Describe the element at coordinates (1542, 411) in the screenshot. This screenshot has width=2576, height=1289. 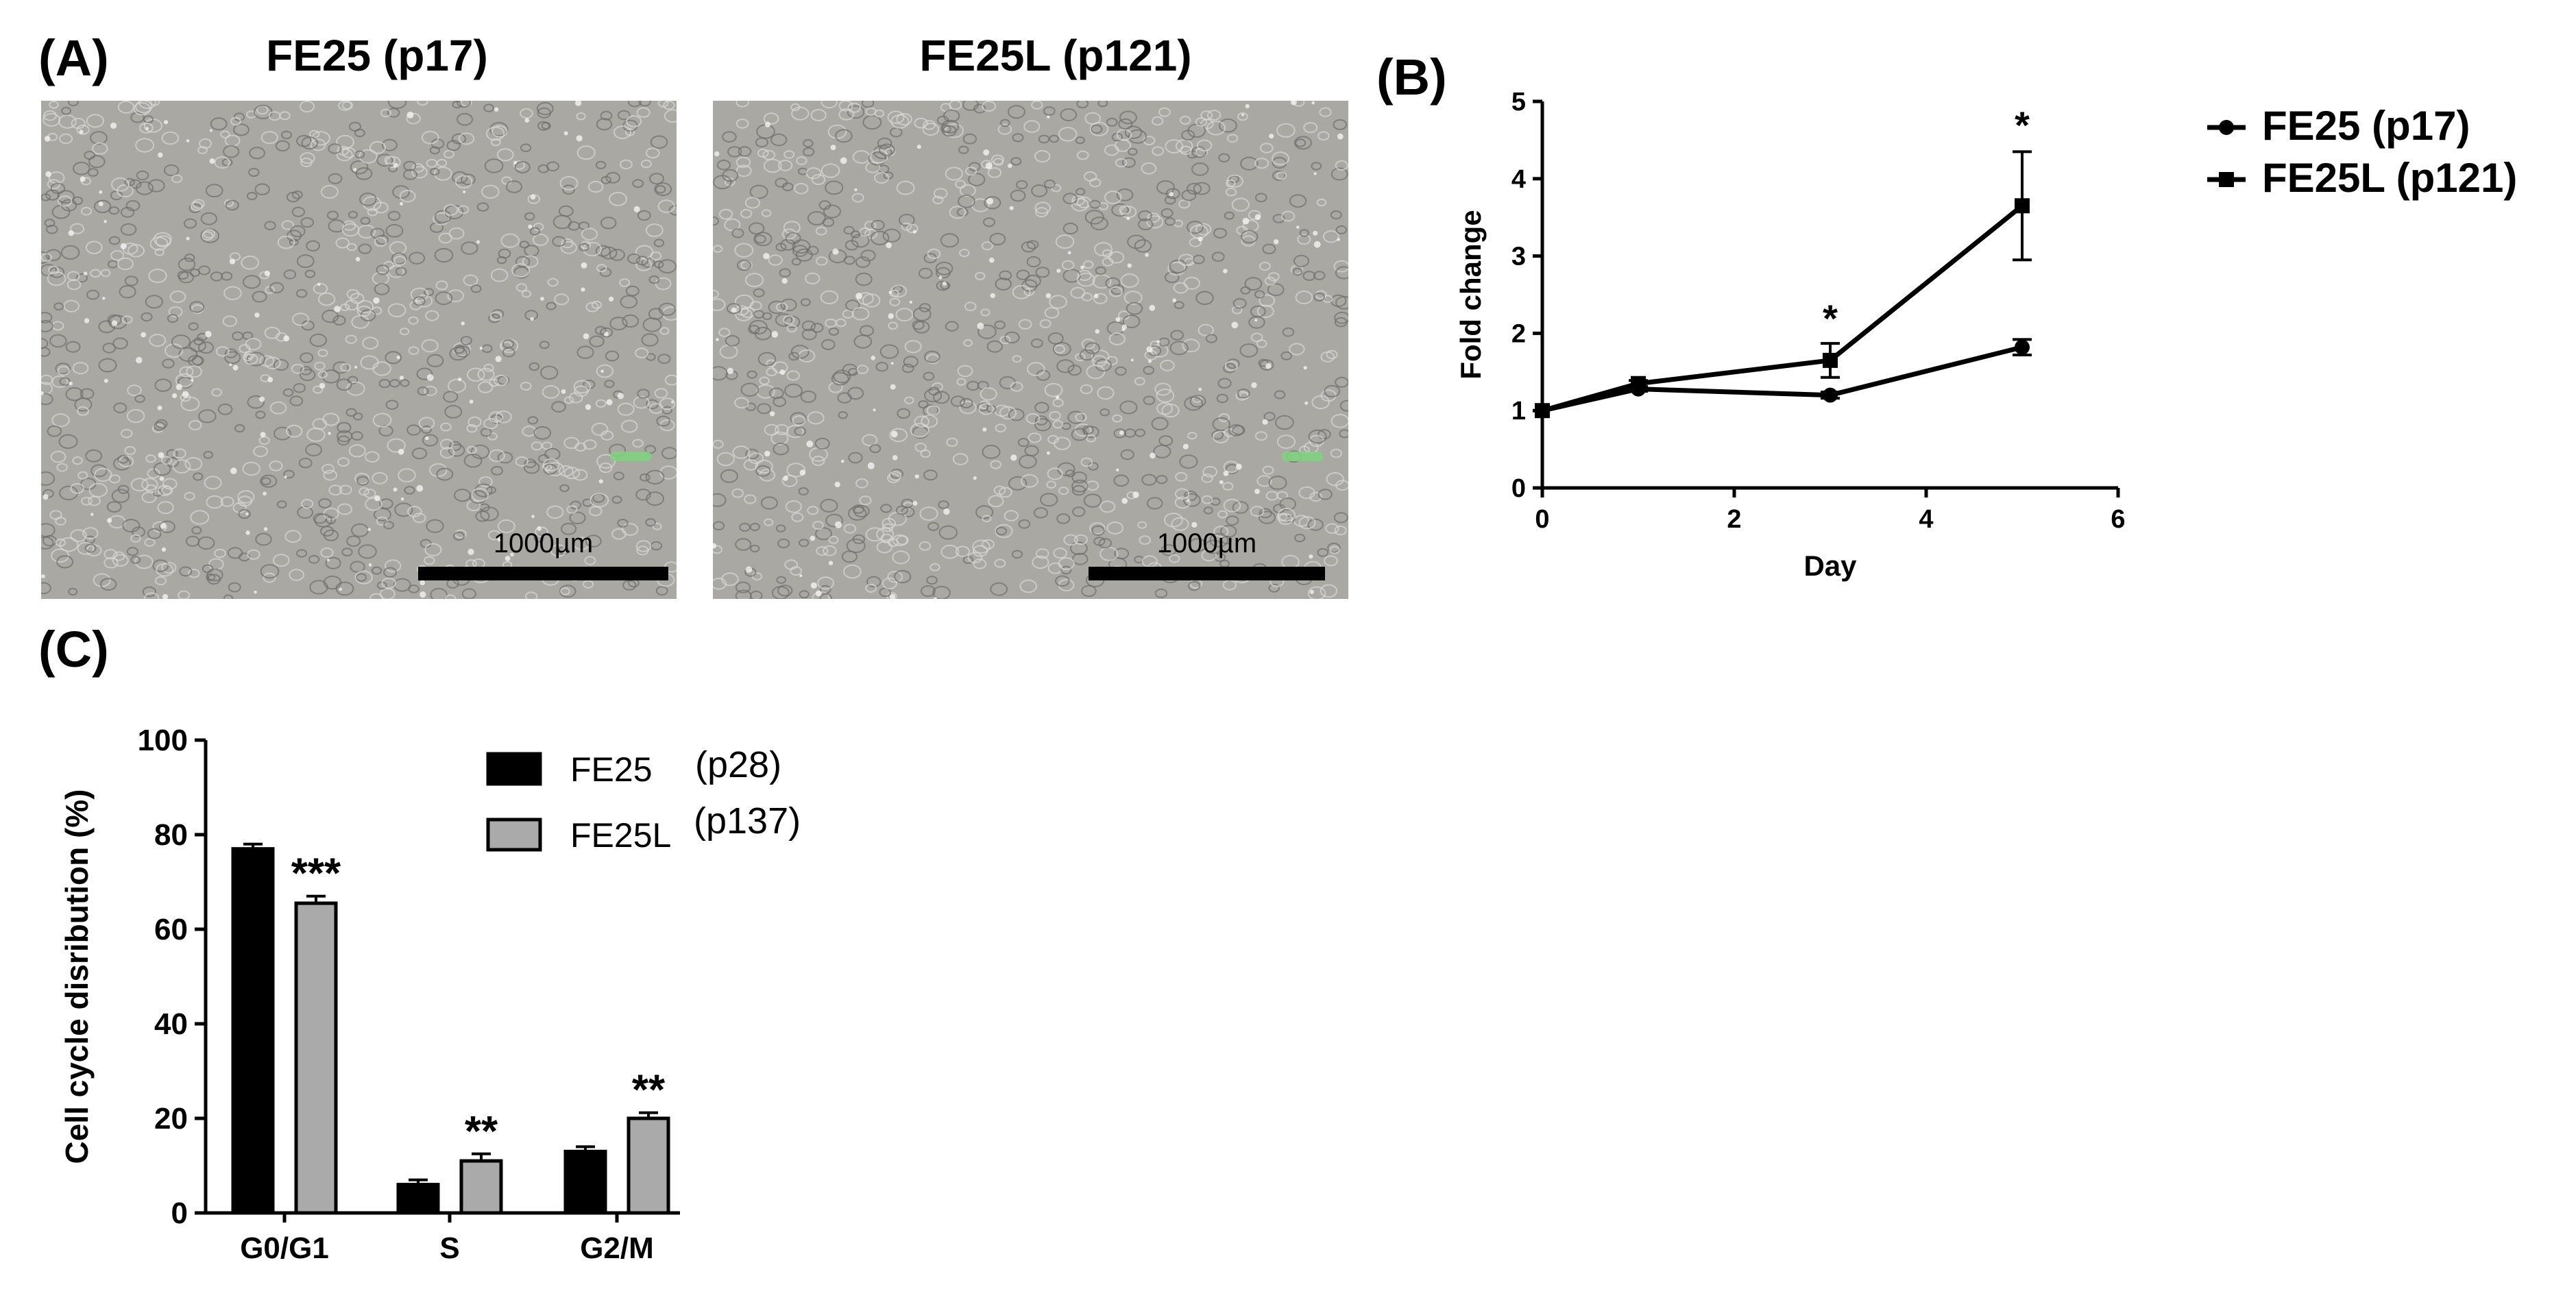
I see `data-point-square` at that location.